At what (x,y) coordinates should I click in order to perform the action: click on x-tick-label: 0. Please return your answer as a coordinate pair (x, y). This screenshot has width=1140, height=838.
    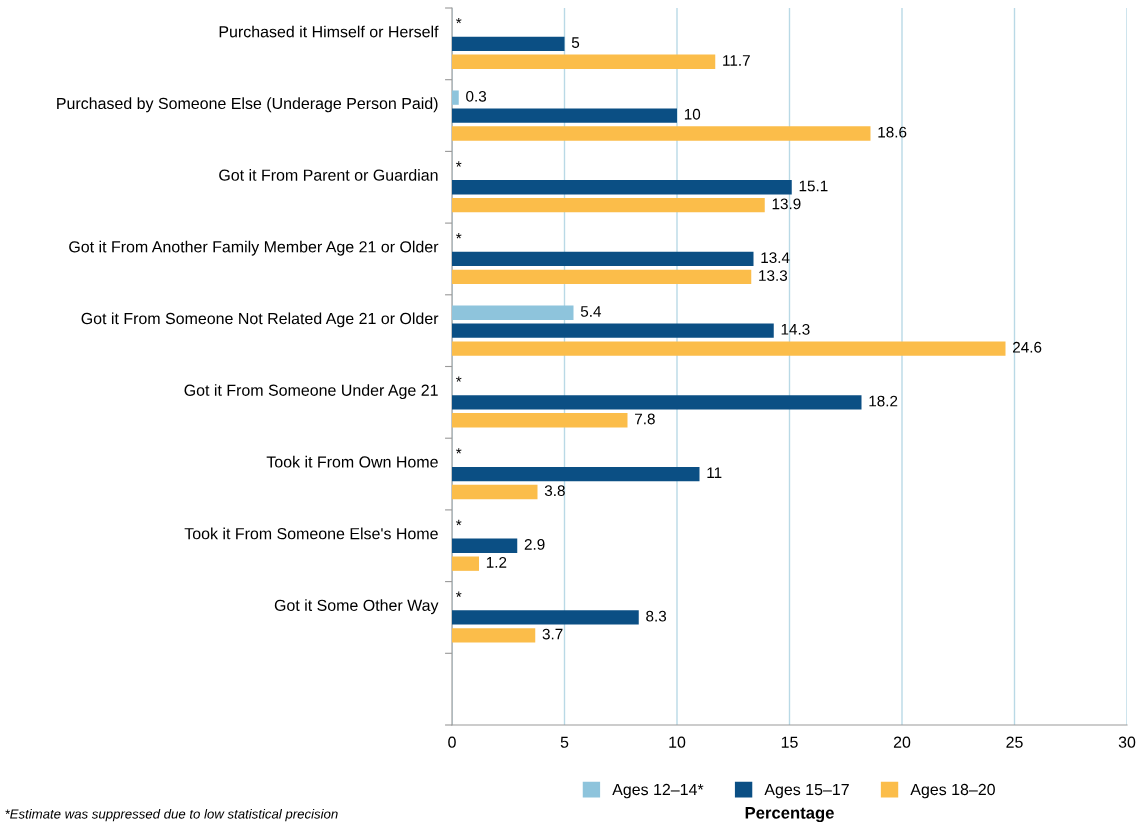
    Looking at the image, I should click on (452, 742).